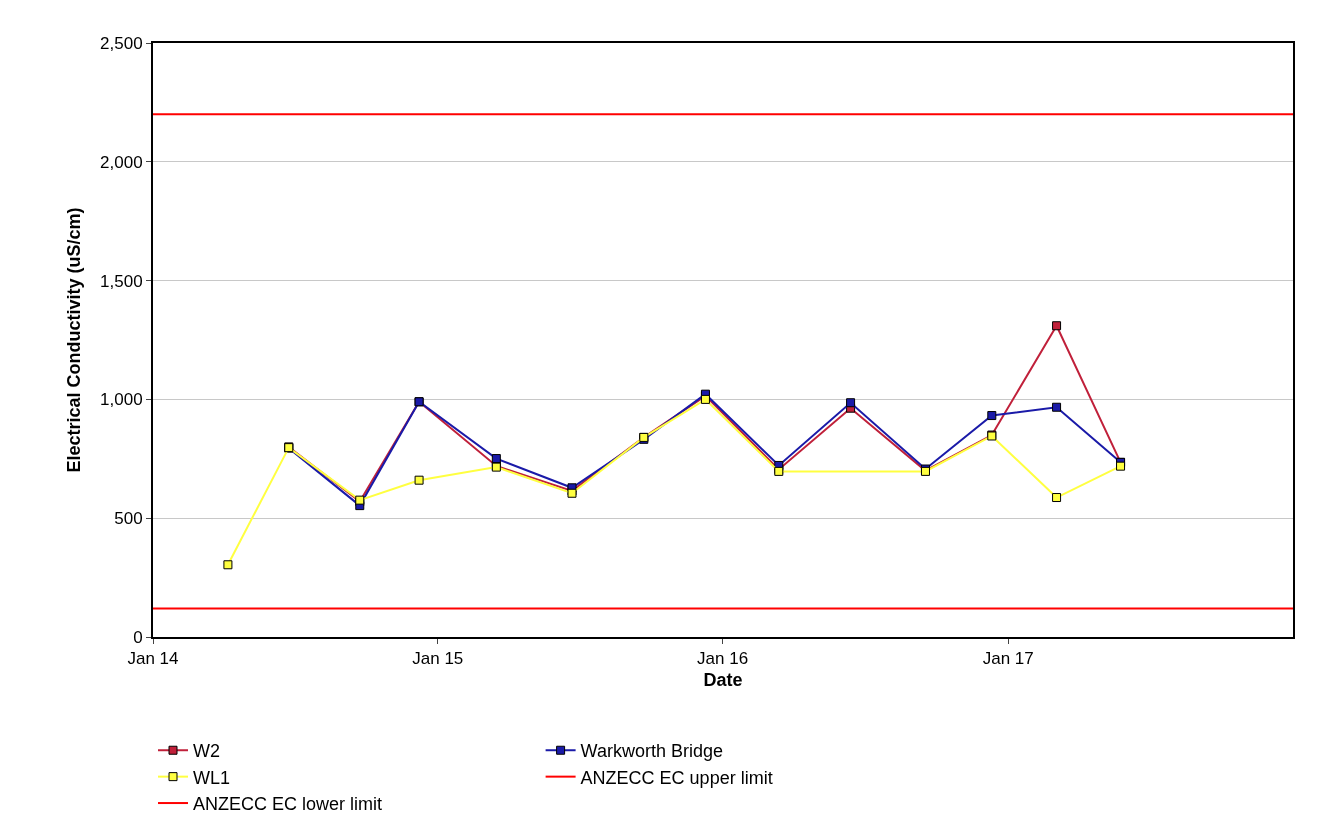  Describe the element at coordinates (121, 400) in the screenshot. I see `y-tick-label: 1,000` at that location.